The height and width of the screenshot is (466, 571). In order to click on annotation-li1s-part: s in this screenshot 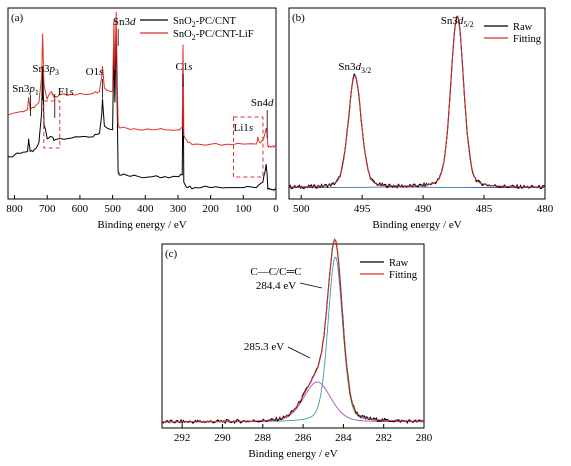, I will do `click(251, 128)`.